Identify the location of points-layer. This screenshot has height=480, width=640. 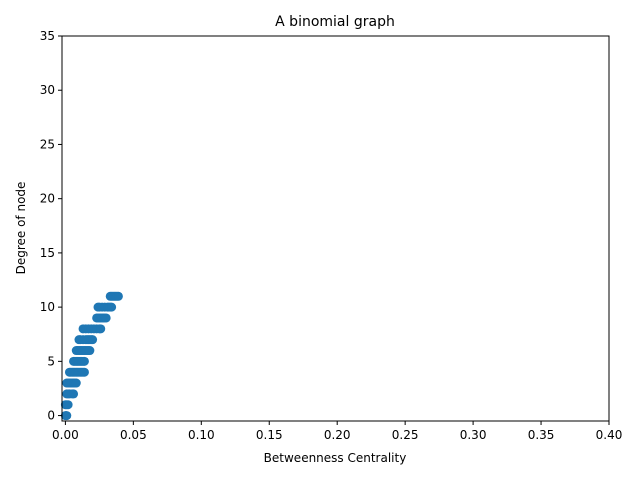
(91, 356).